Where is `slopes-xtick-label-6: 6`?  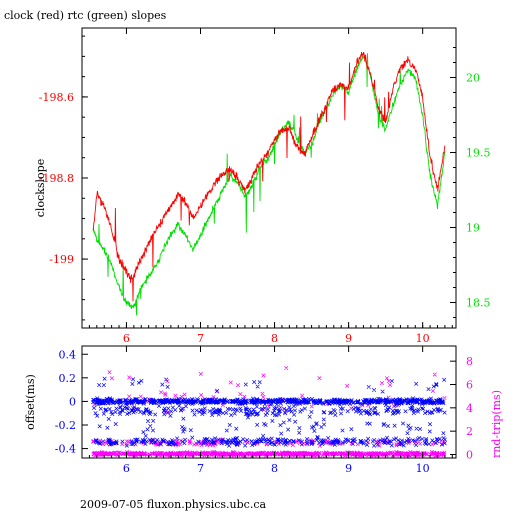
slopes-xtick-label-6: 6 is located at coordinates (126, 338).